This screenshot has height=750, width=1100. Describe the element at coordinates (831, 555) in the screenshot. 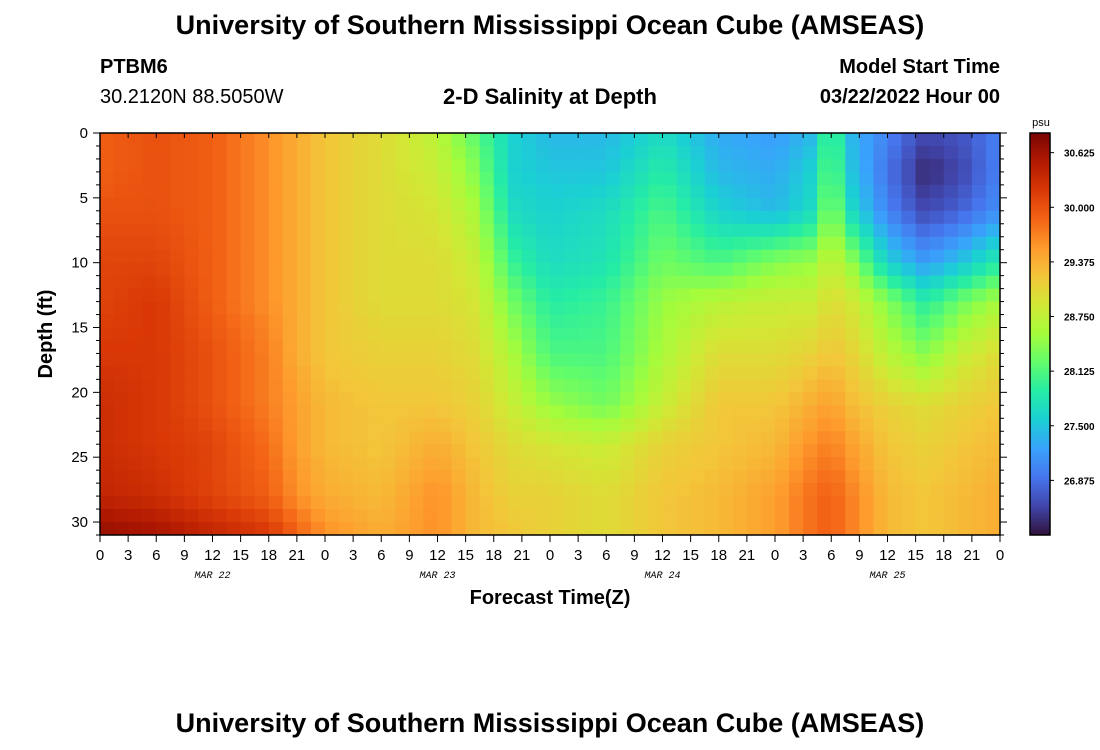

I see `x-tick-label: 6` at that location.